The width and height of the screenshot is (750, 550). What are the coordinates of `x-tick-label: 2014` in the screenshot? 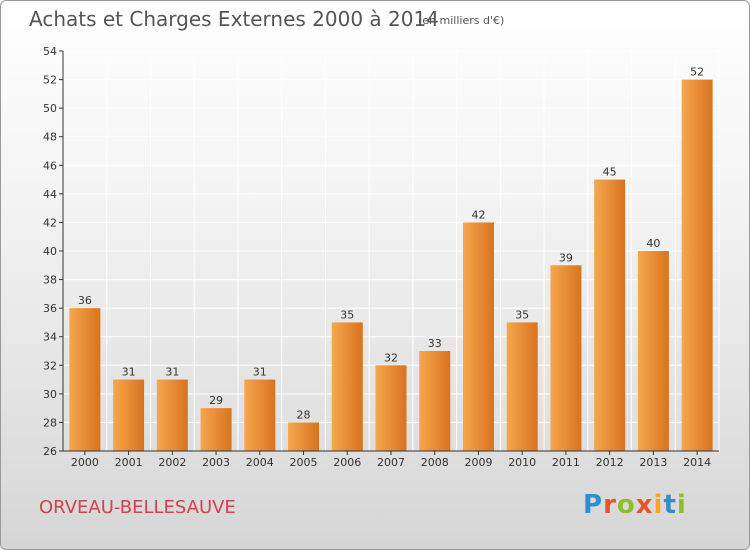 It's located at (697, 462).